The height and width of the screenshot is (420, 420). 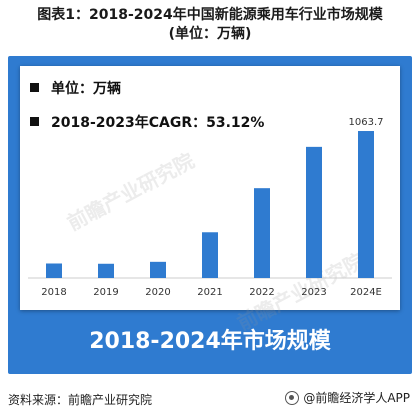 What do you see at coordinates (158, 123) in the screenshot?
I see `cagr-note-text: 2018-2023年CAGR：53.12%` at bounding box center [158, 123].